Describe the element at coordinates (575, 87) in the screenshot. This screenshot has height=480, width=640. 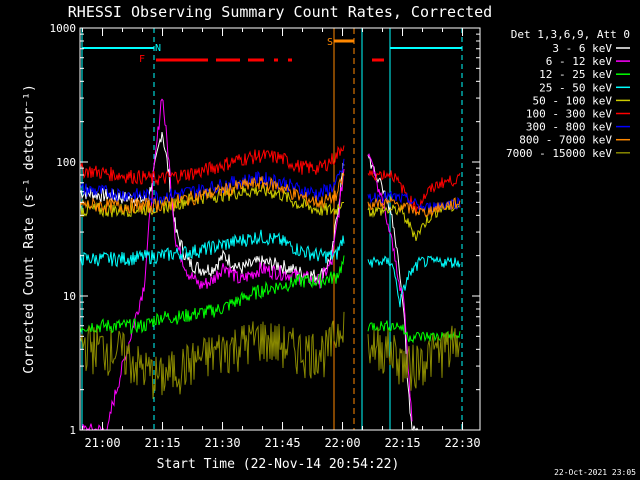
I see `legend-entry-label: 25 - 50 keV` at that location.